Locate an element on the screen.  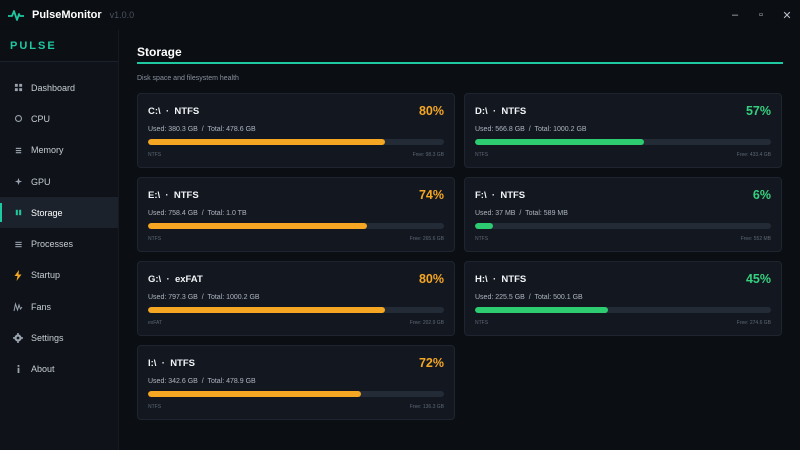
used-value: 37 MB is located at coordinates (505, 213).